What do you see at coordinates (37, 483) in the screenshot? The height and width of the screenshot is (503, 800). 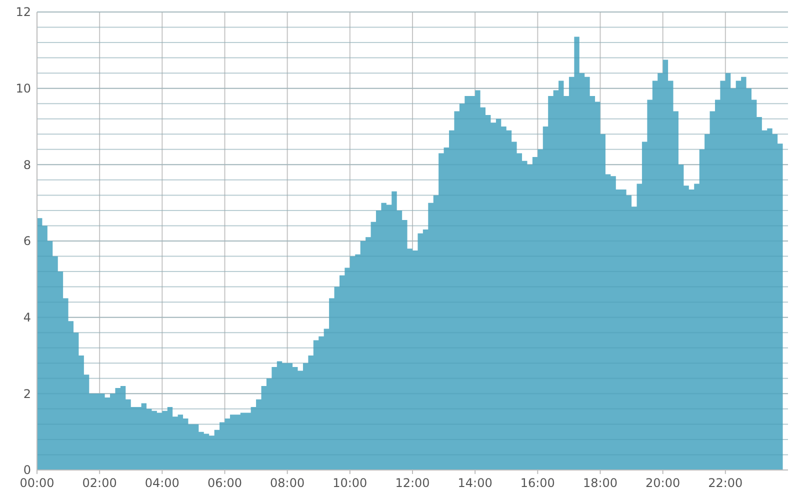 I see `x-tick-label: 00:00` at bounding box center [37, 483].